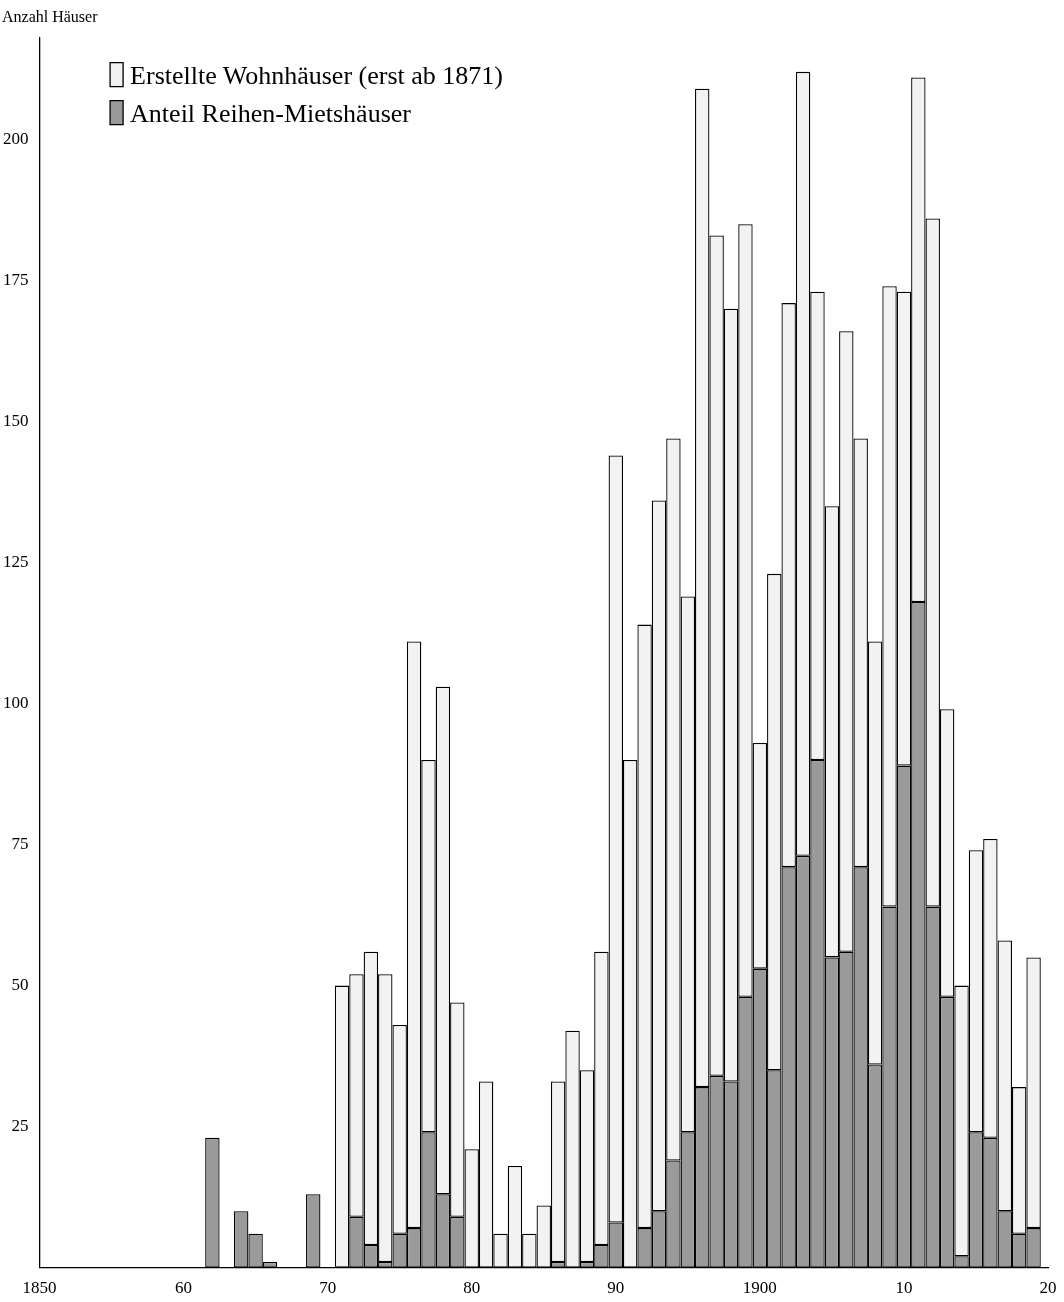  Describe the element at coordinates (50, 16) in the screenshot. I see `y-axis-title: Anzahl Häuser` at that location.